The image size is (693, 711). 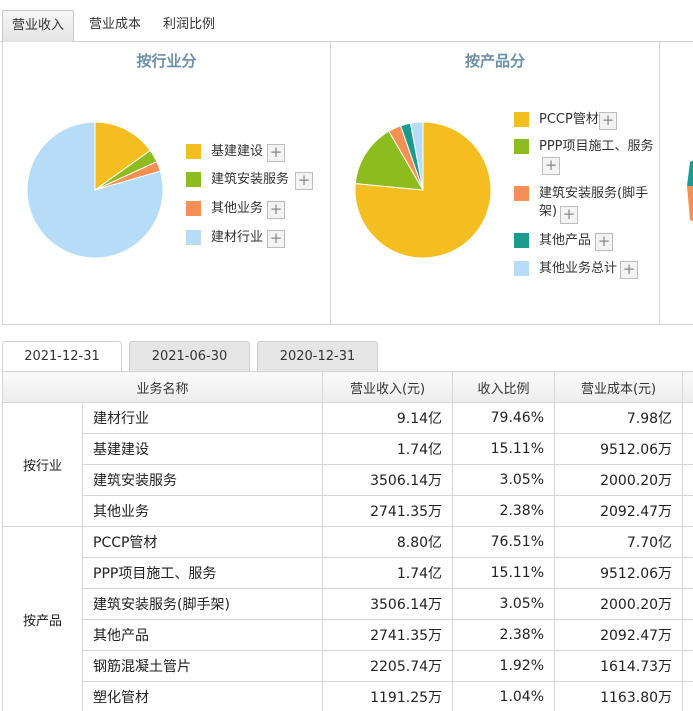 What do you see at coordinates (594, 202) in the screenshot?
I see `product-legend-label: 建筑安装服务(脚手架)` at bounding box center [594, 202].